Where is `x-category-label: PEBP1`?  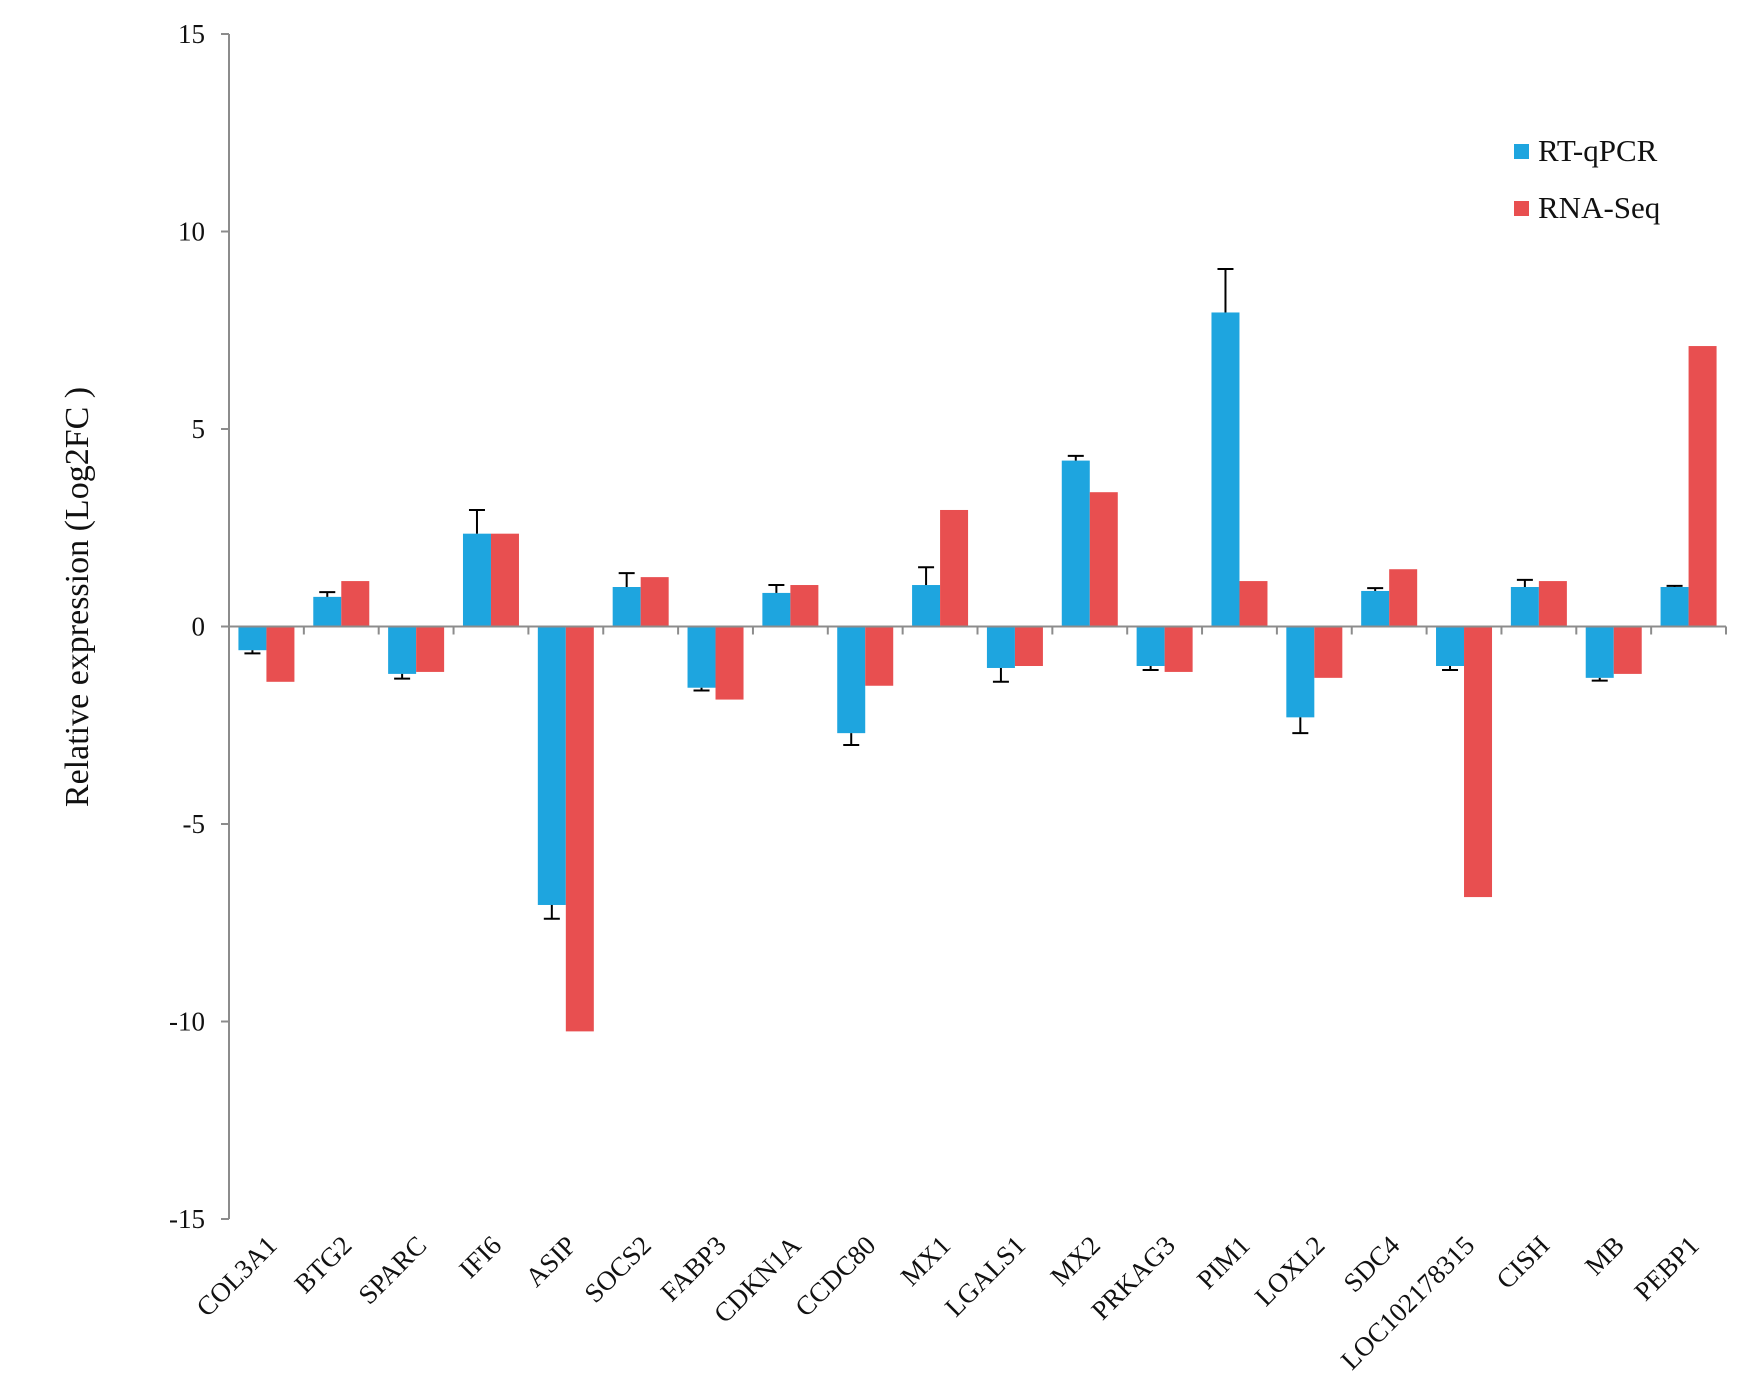
x-category-label: PEBP1 is located at coordinates (1666, 1268).